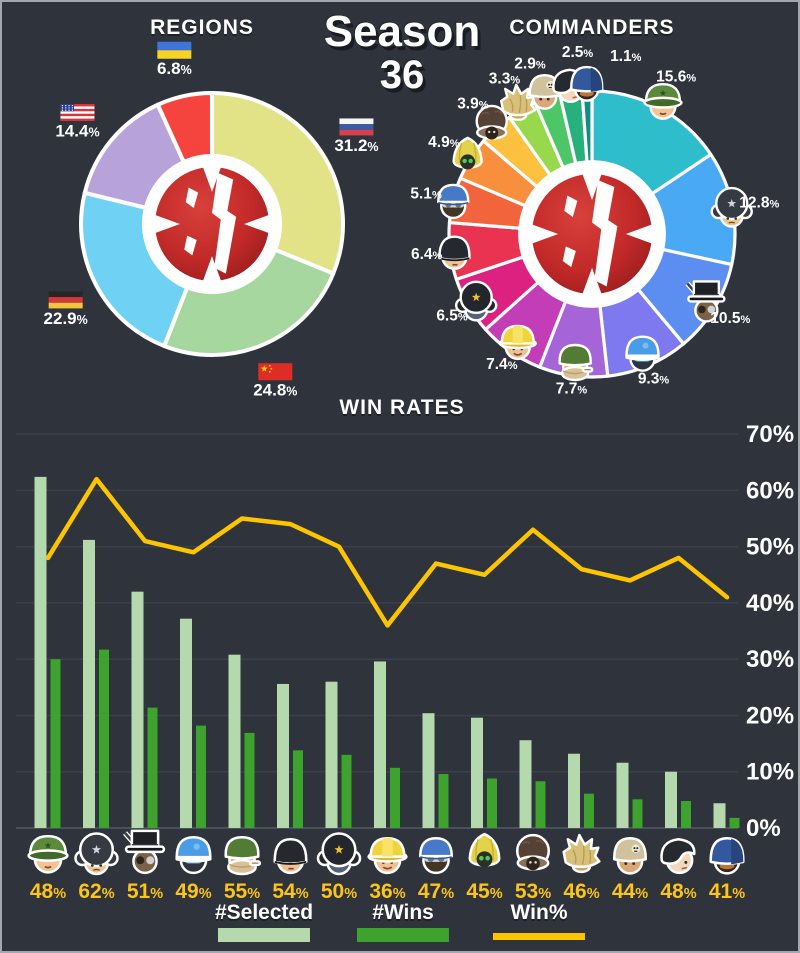  What do you see at coordinates (770, 603) in the screenshot?
I see `y-tick-40%: 40%` at bounding box center [770, 603].